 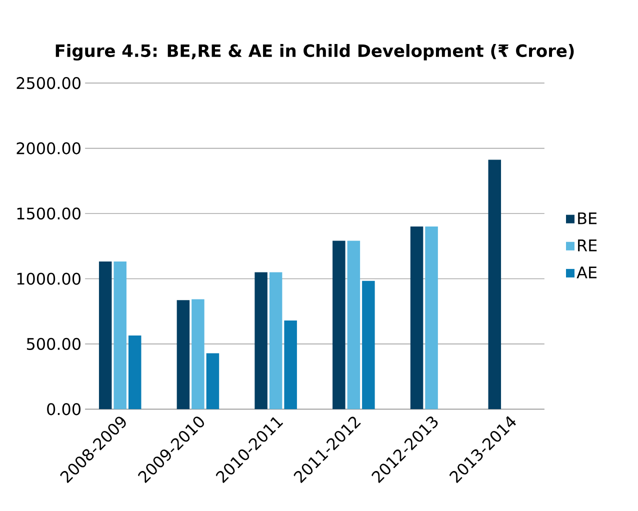 I want to click on chart-title: Figure 4.5: BE,RE & AE in Child Development (₹ Crore), so click(x=315, y=52).